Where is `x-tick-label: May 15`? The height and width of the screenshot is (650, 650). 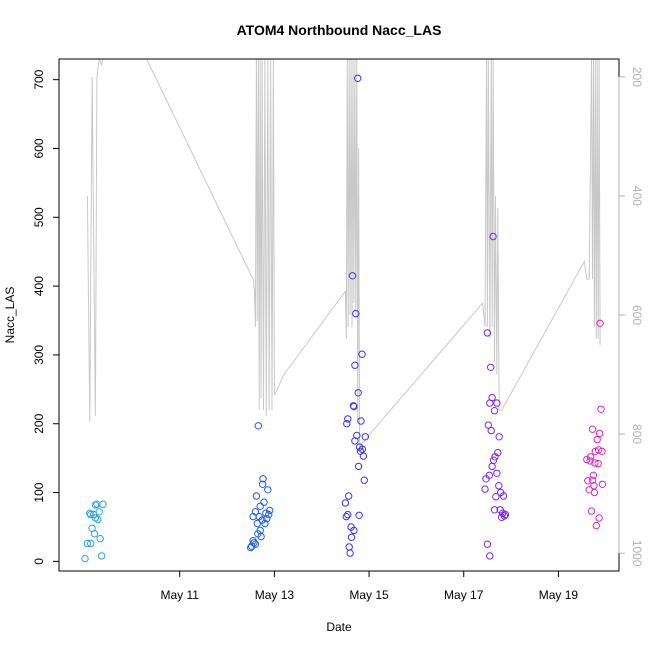
x-tick-label: May 15 is located at coordinates (369, 595).